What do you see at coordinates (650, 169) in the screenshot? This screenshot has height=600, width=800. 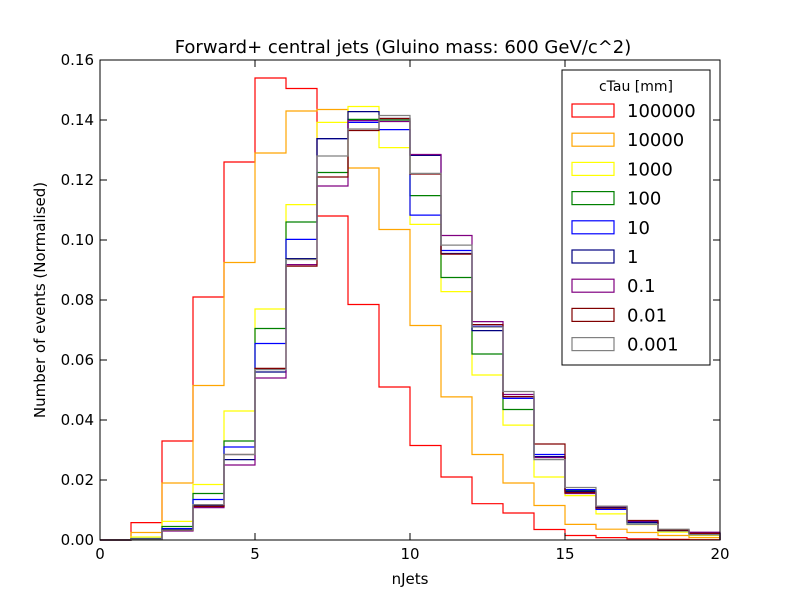 I see `legend-label-2: 1000` at bounding box center [650, 169].